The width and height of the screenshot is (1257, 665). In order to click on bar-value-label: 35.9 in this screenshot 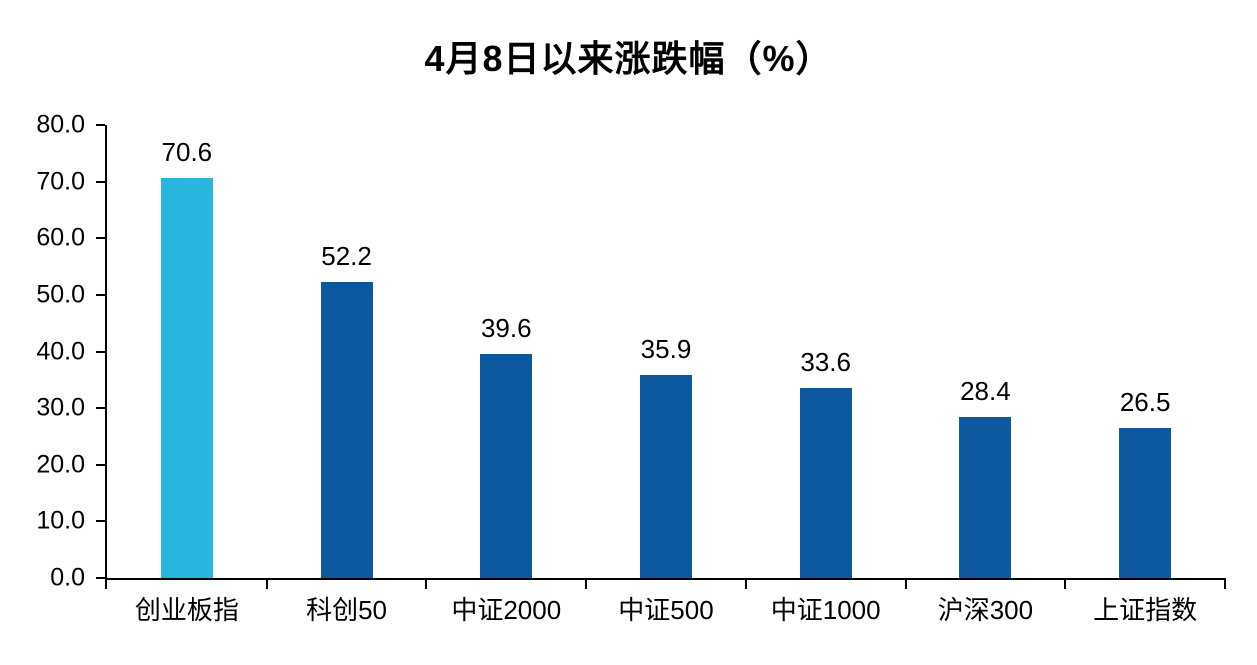, I will do `click(666, 348)`.